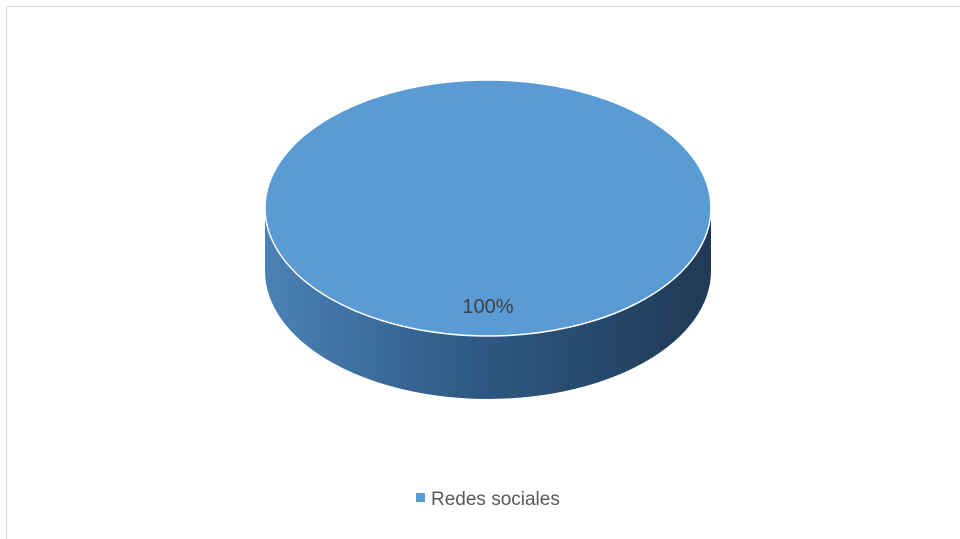  I want to click on legend: Redes sociales, so click(488, 499).